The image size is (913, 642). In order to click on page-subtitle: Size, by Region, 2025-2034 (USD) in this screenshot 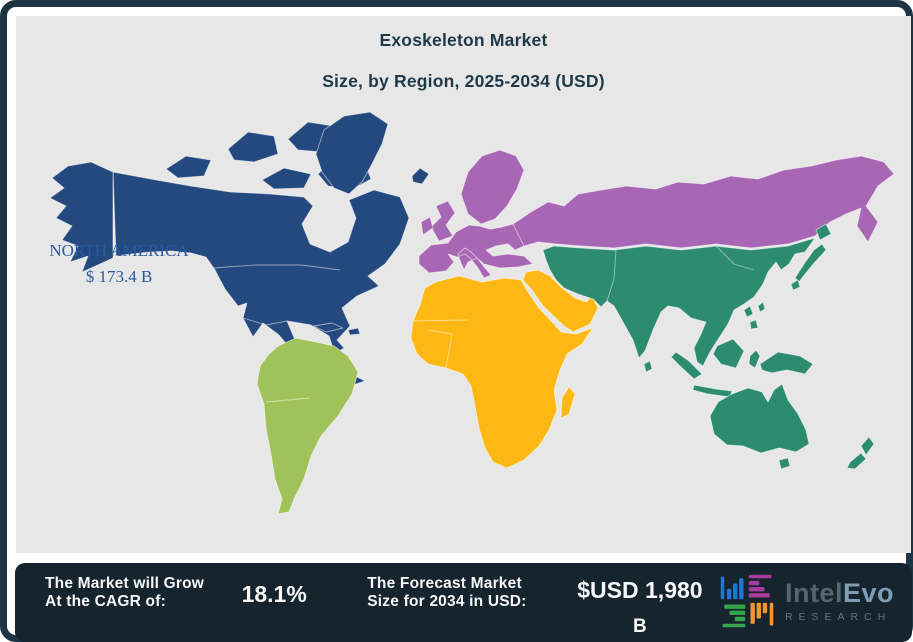, I will do `click(463, 81)`.